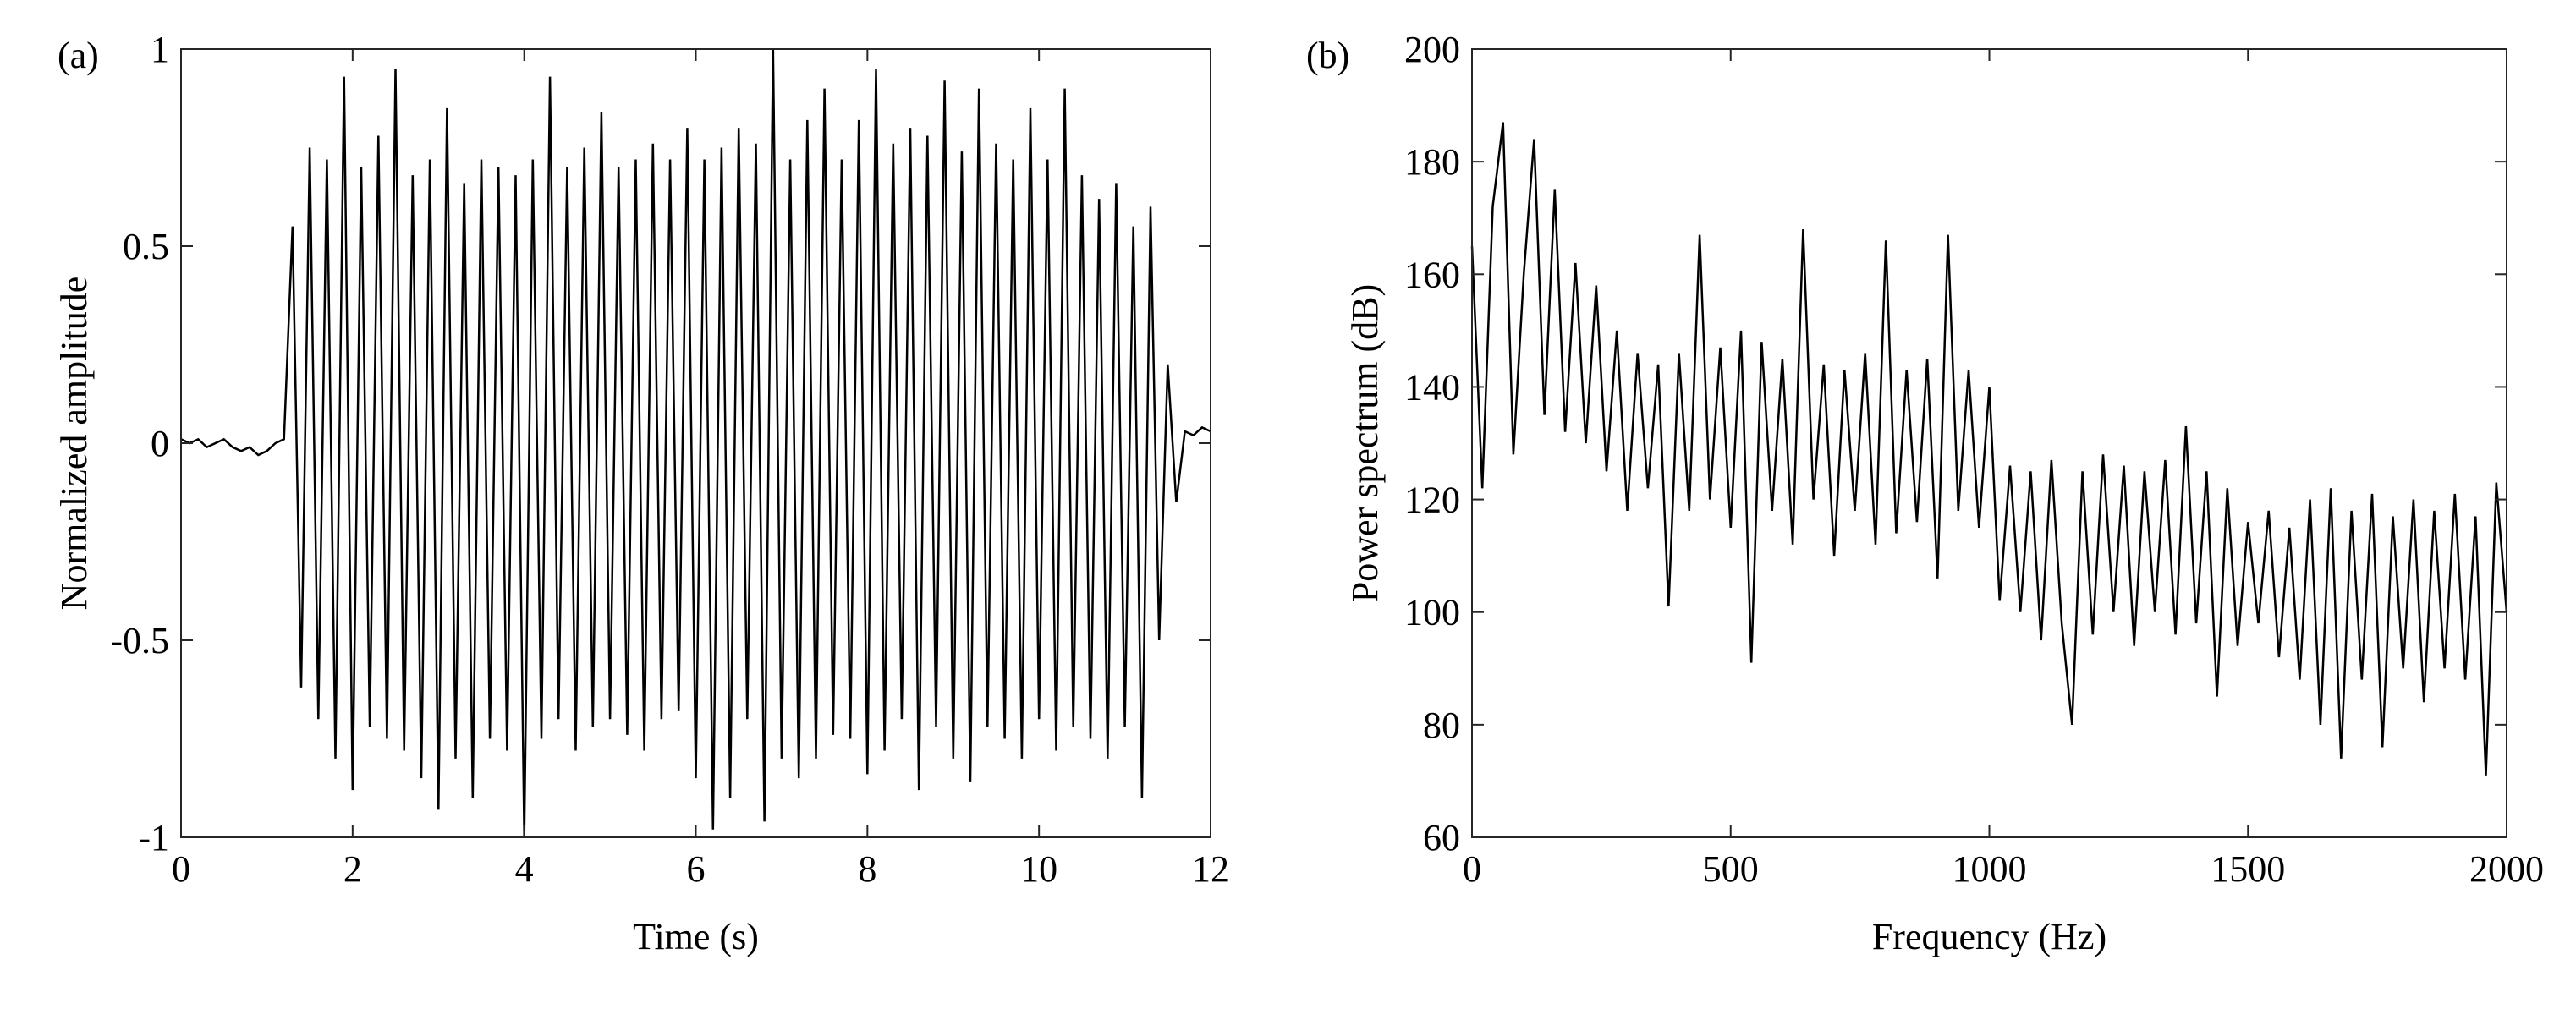  I want to click on y-tick-label: 0.5, so click(146, 246).